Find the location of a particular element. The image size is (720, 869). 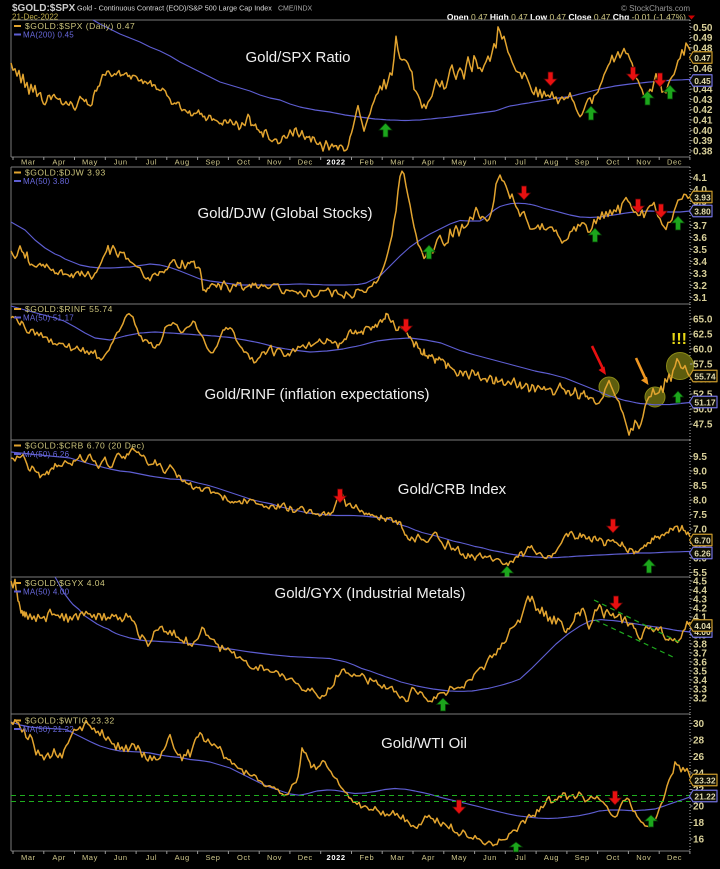

svg-text: Gold/SPX Ratio is located at coordinates (297, 57).